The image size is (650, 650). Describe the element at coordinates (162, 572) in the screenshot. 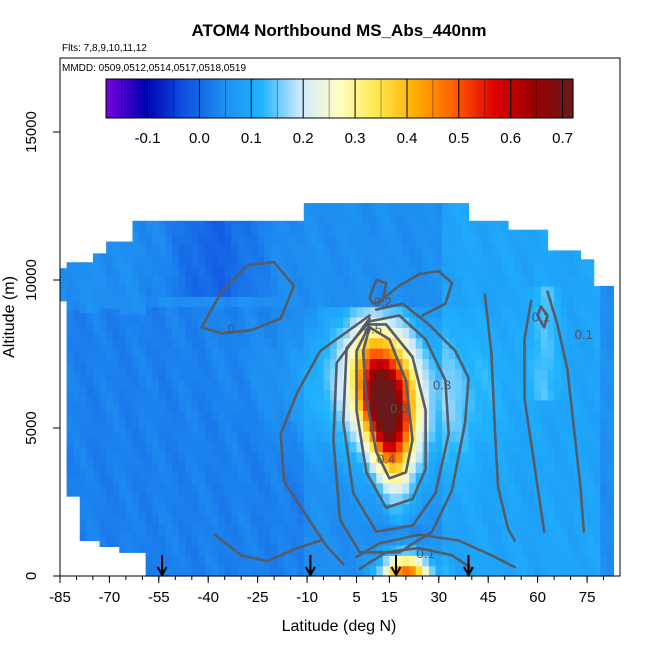

I see `flight-marker-arrowhead` at that location.